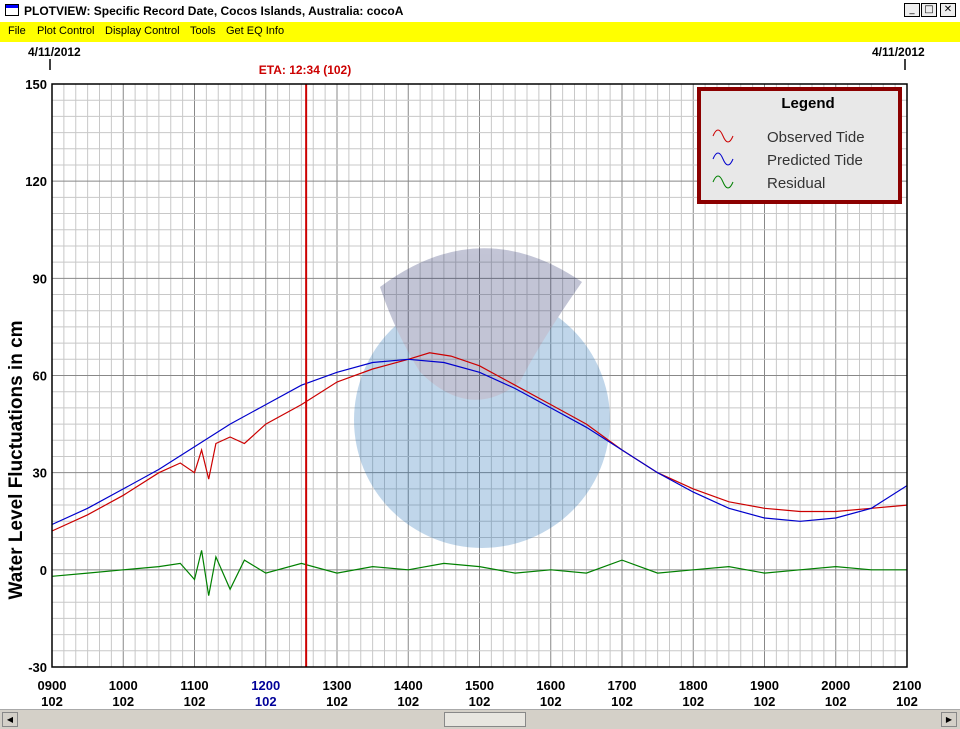 The width and height of the screenshot is (960, 729). Describe the element at coordinates (54, 52) in the screenshot. I see `date-left-label: 4/11/2012` at that location.